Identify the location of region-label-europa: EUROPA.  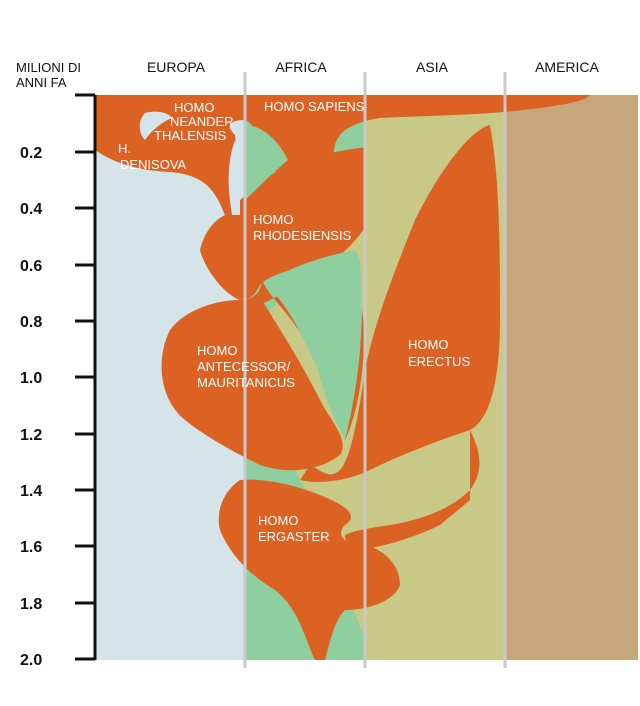
(176, 67).